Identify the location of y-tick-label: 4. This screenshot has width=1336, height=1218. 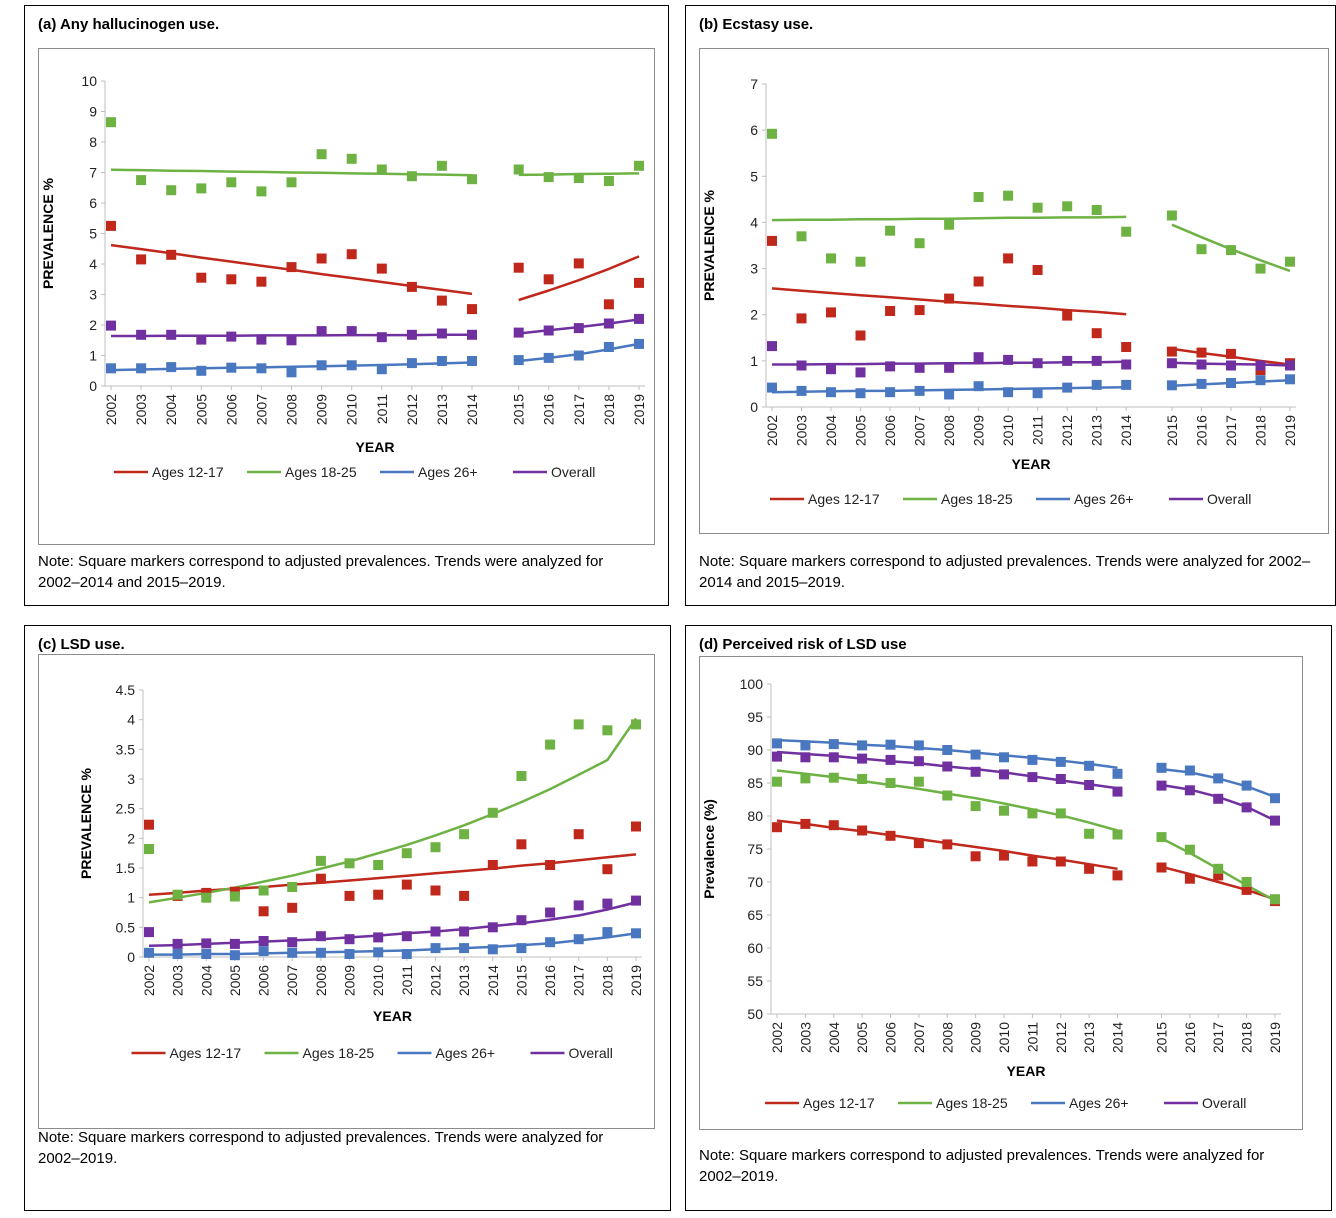
(93, 264).